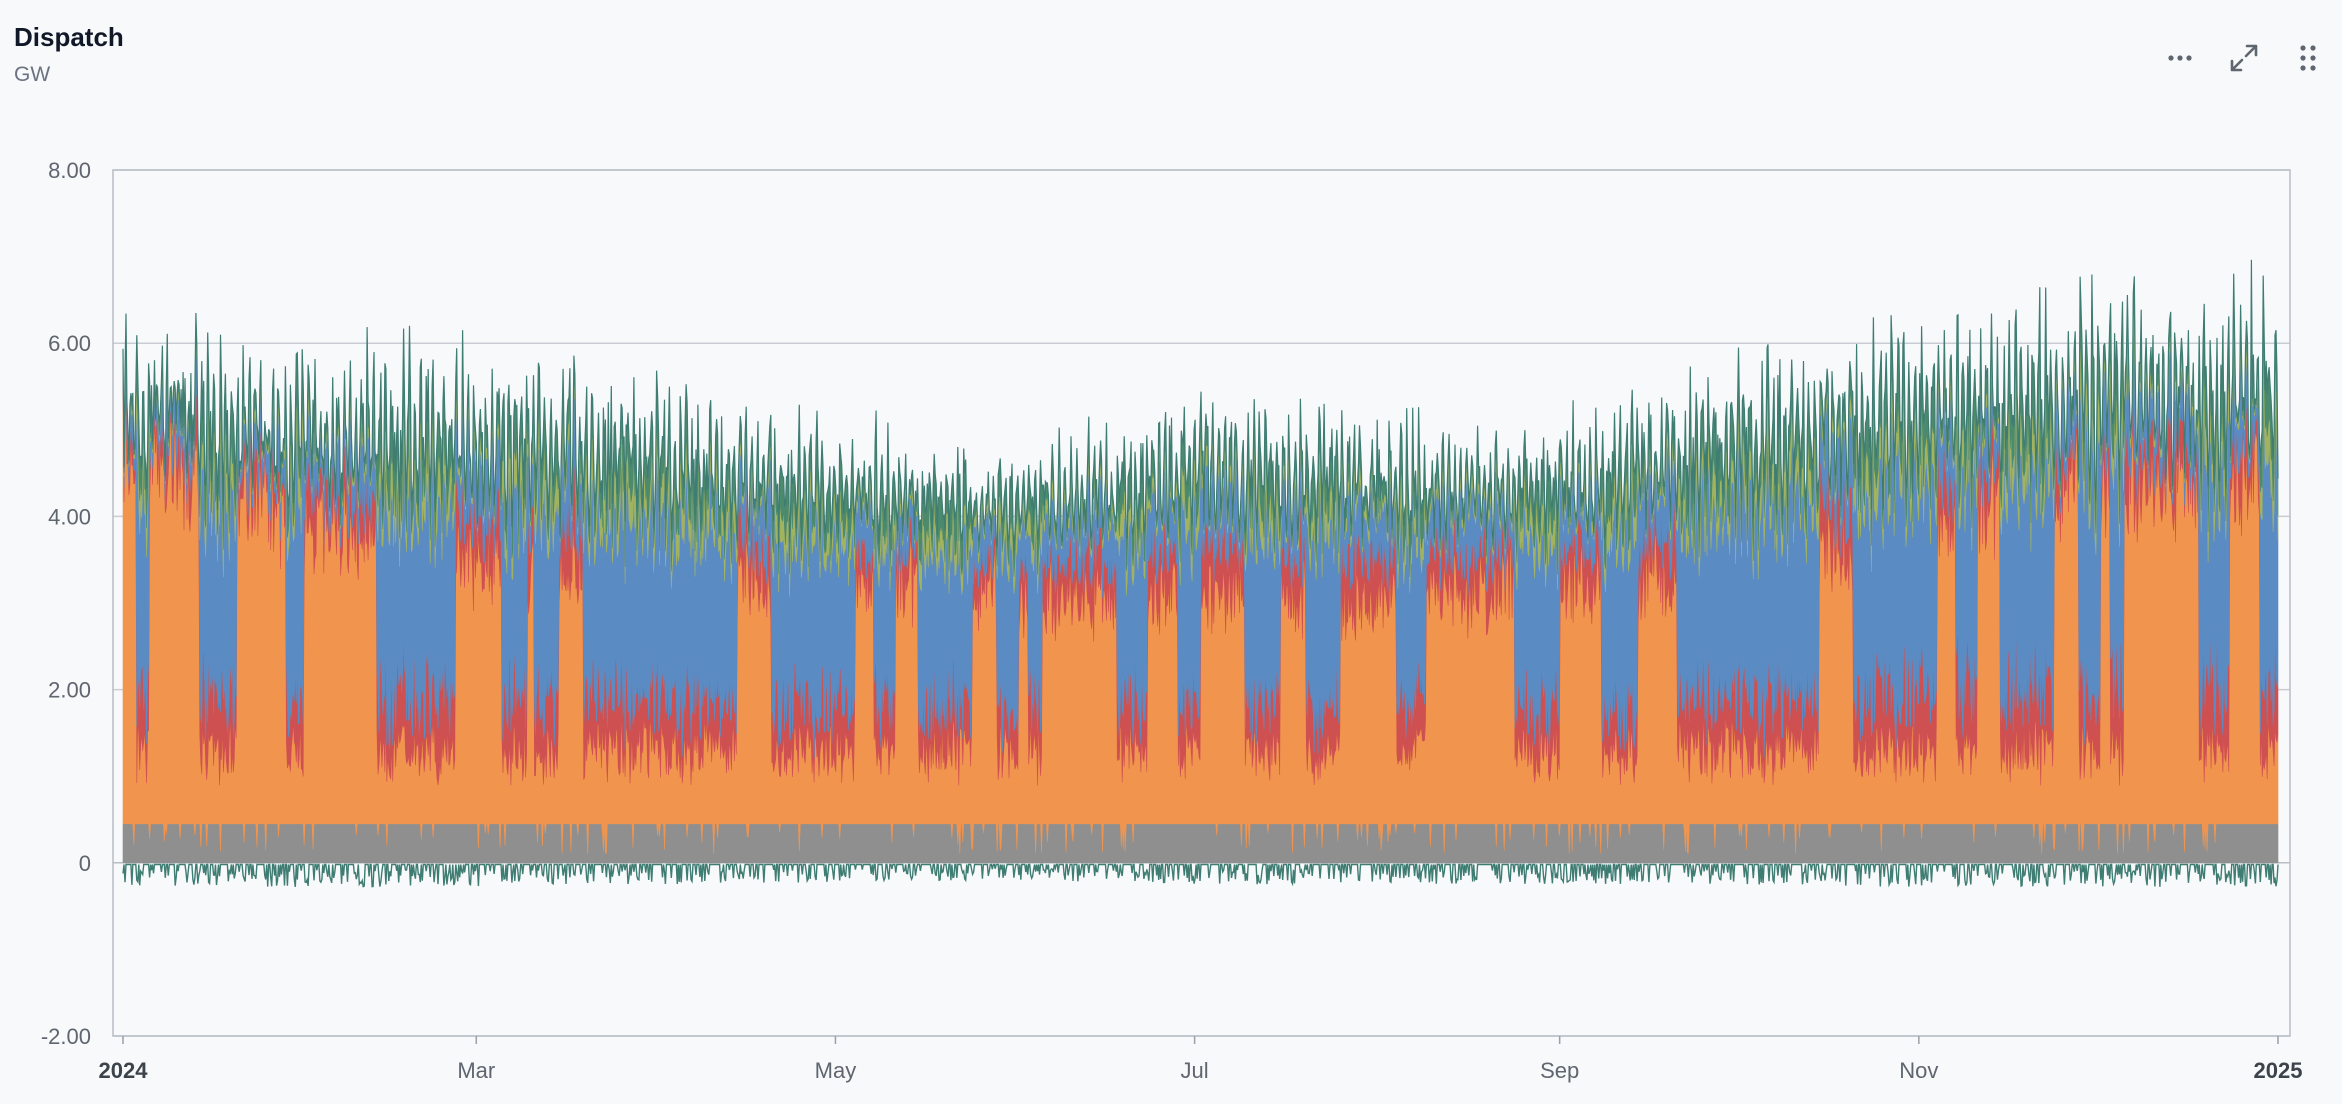 This screenshot has width=2342, height=1104. I want to click on chart-title: Dispatch, so click(69, 37).